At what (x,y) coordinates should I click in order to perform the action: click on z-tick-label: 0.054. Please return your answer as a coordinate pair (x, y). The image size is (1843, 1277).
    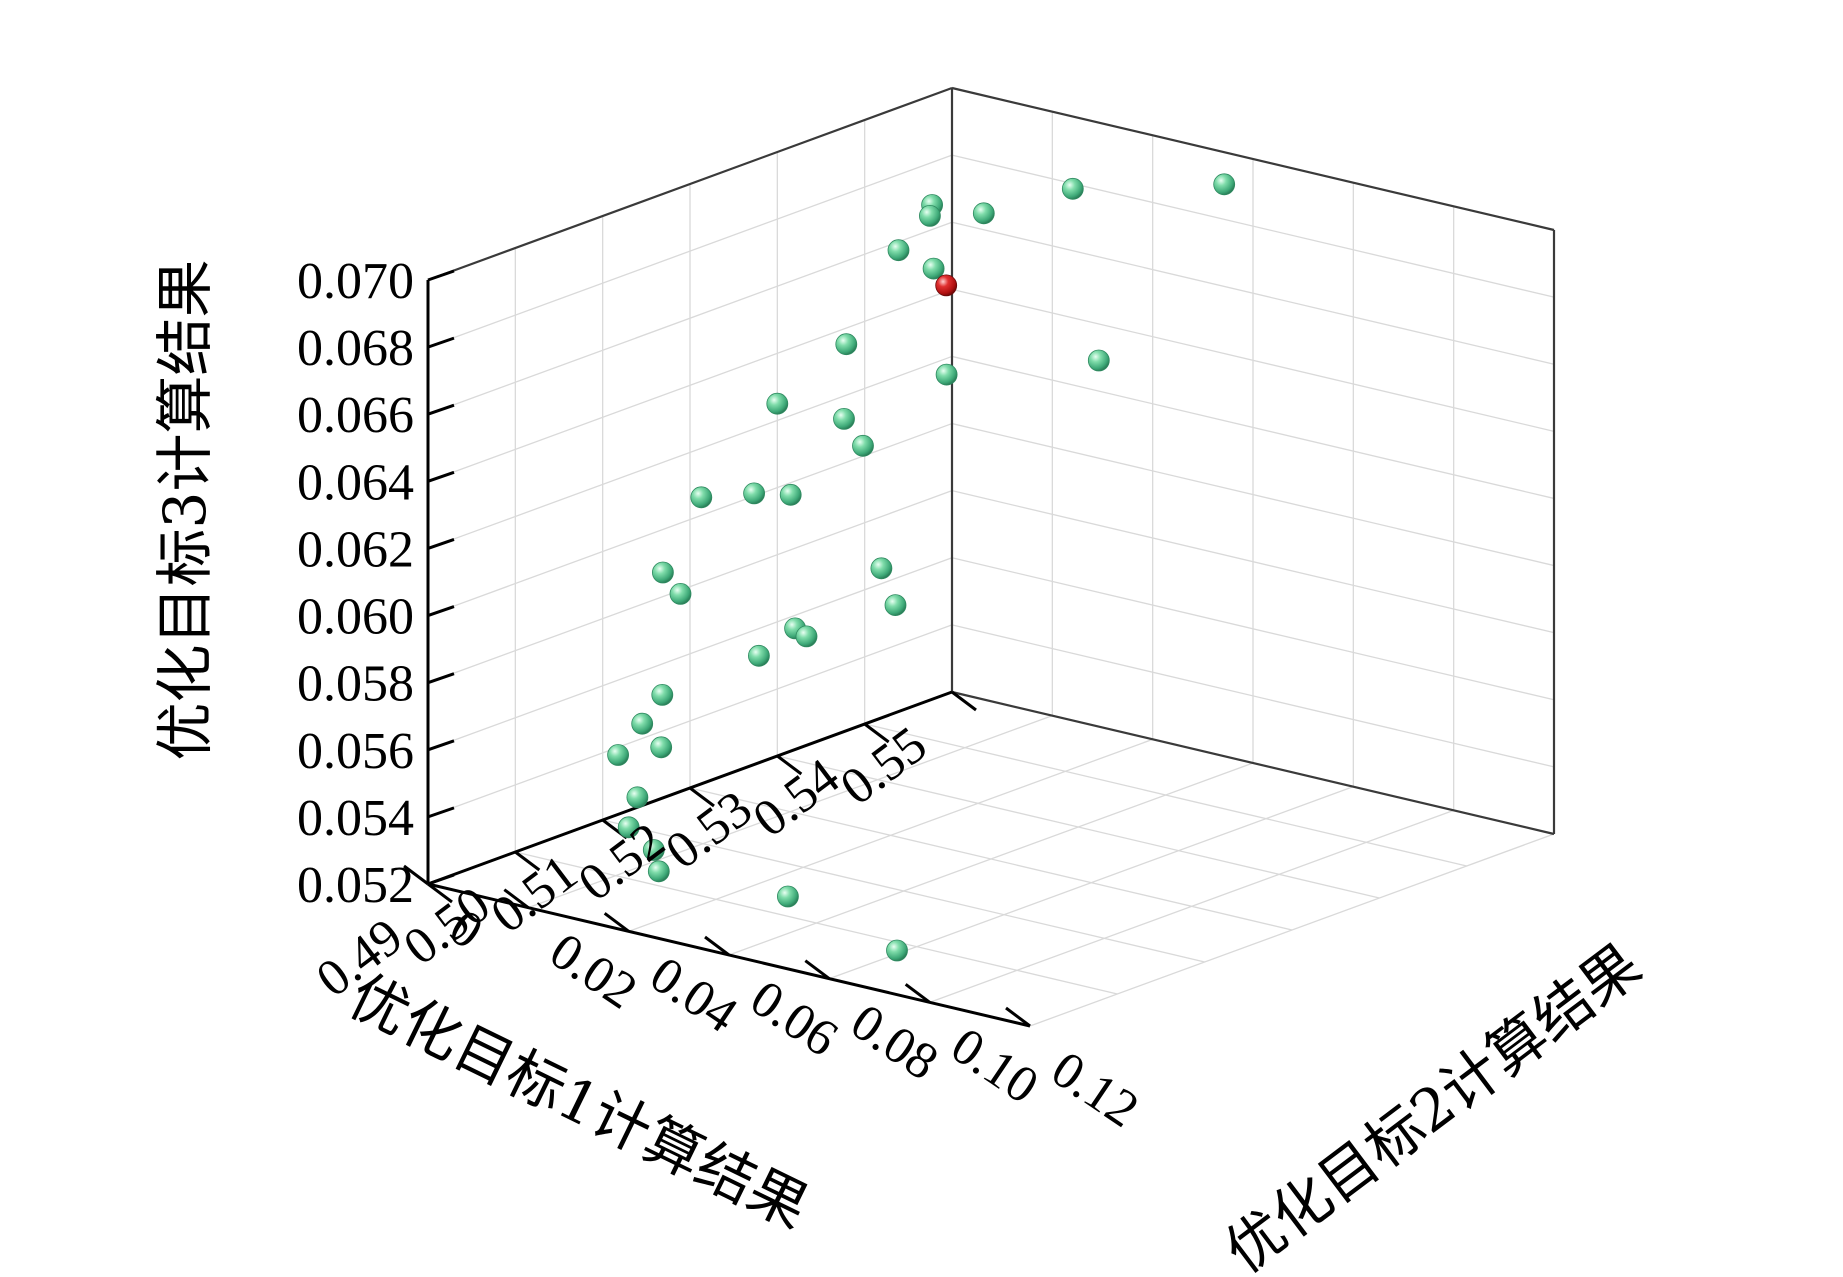
    Looking at the image, I should click on (355, 818).